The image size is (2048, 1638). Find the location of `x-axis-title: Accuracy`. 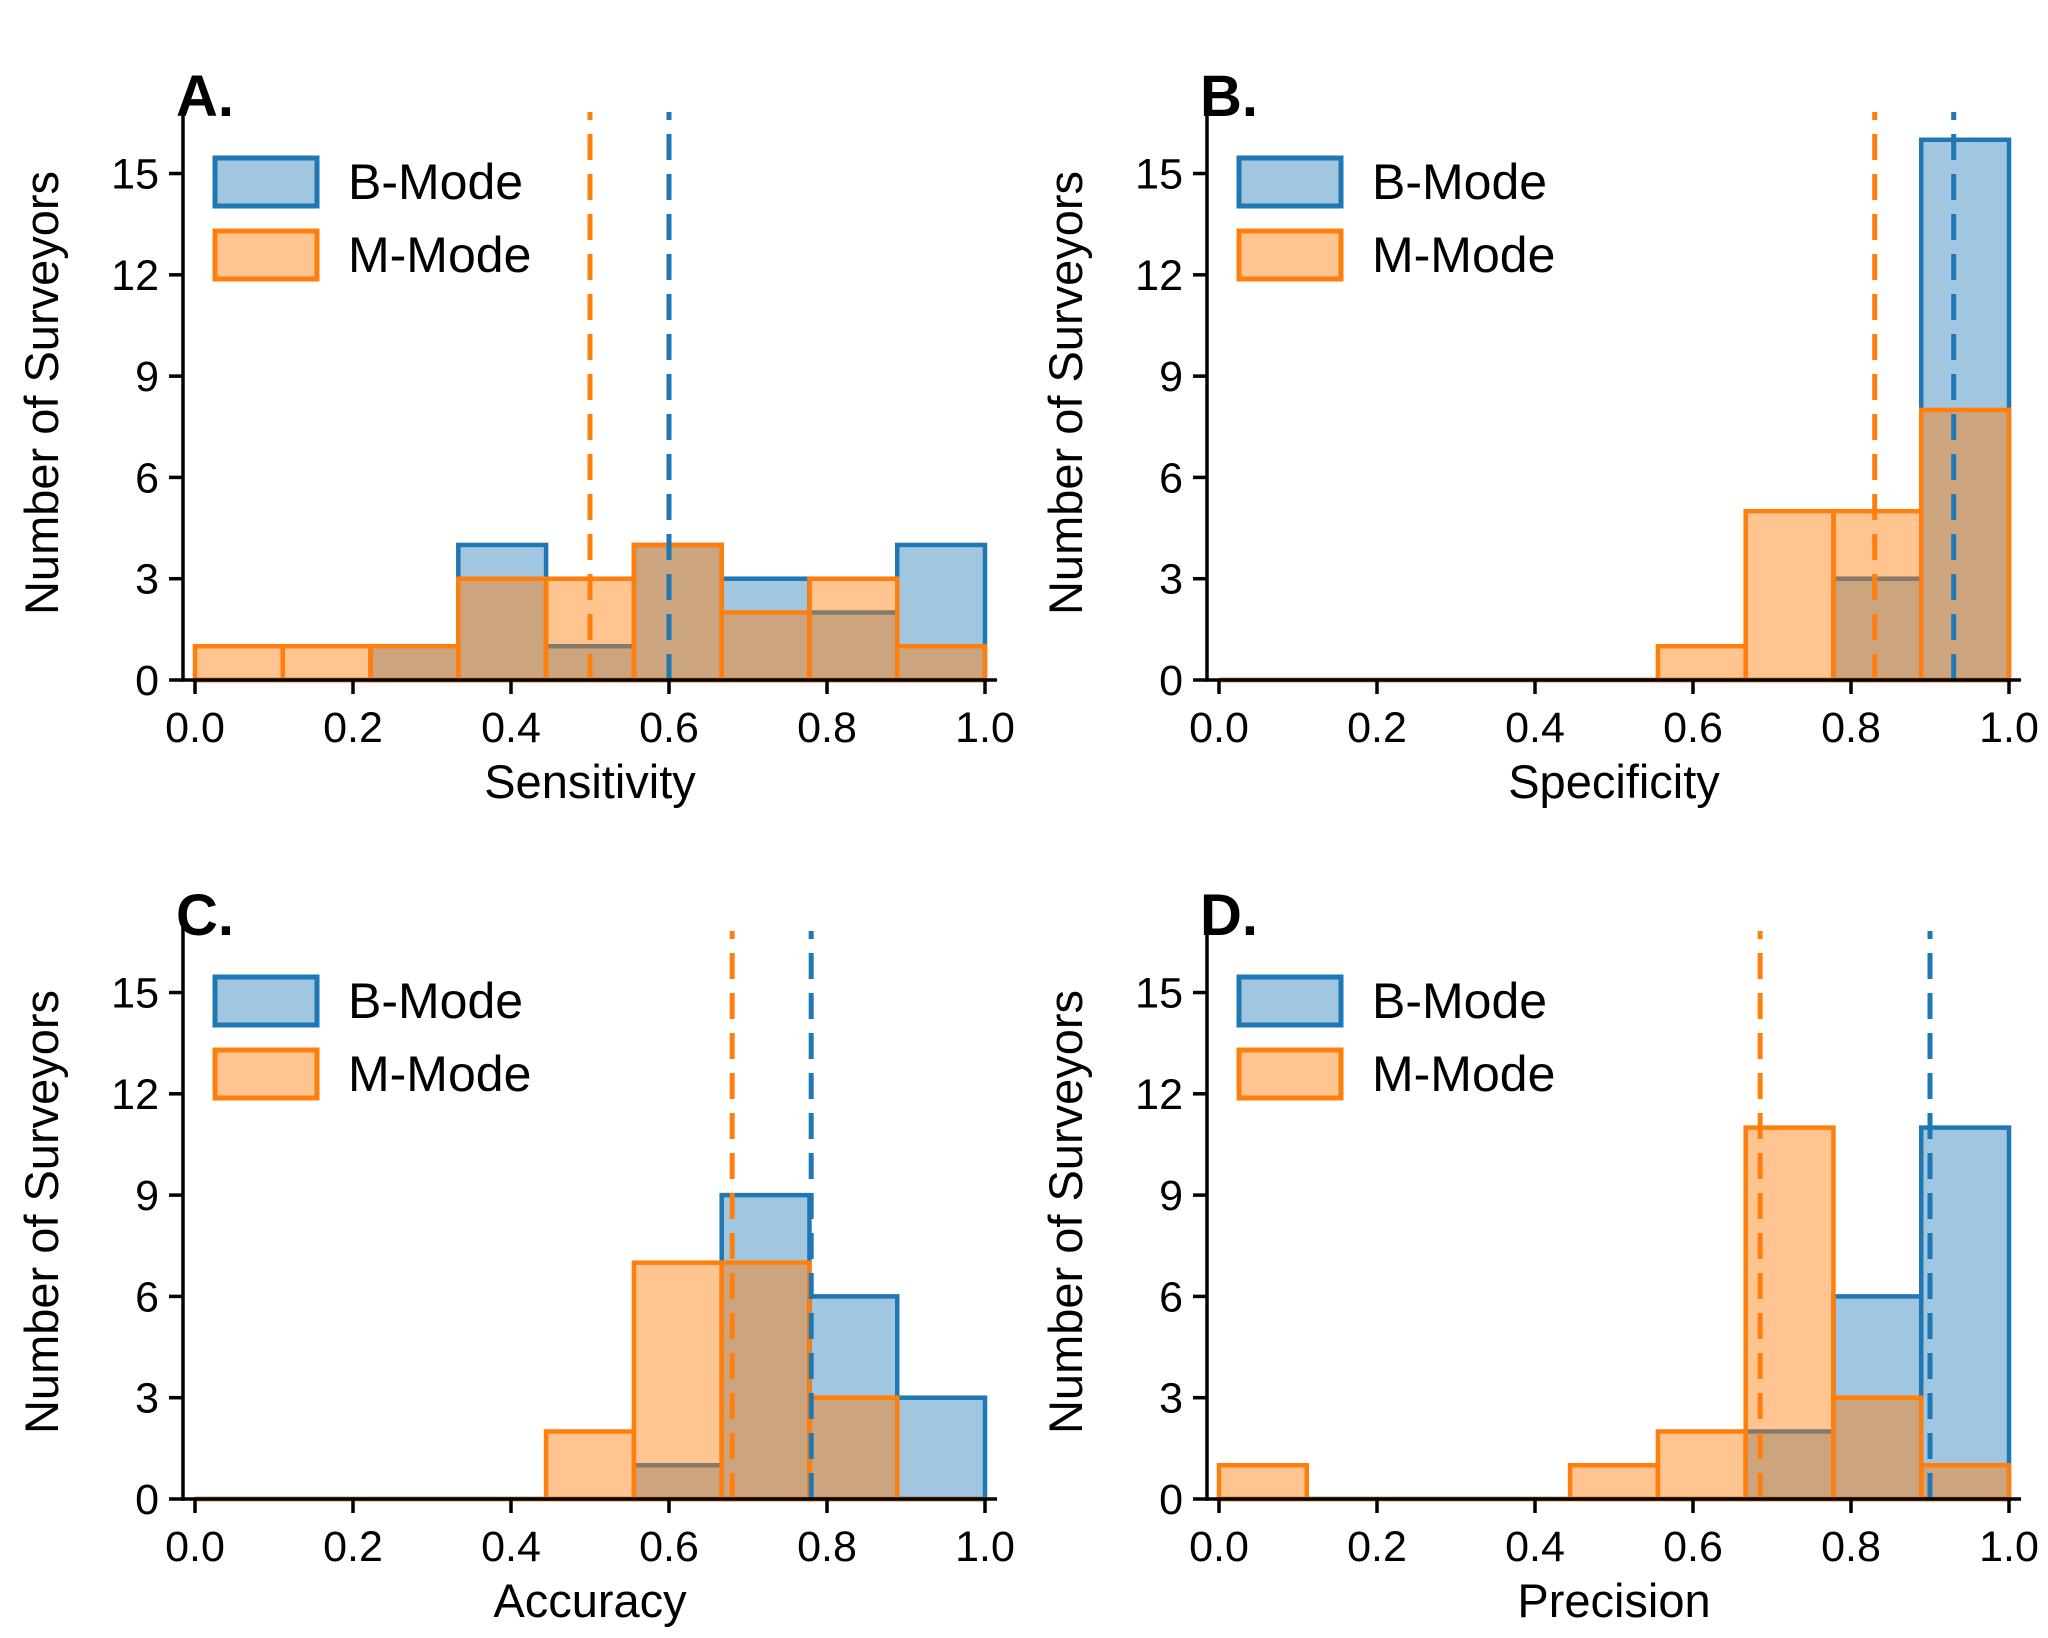

x-axis-title: Accuracy is located at coordinates (590, 1600).